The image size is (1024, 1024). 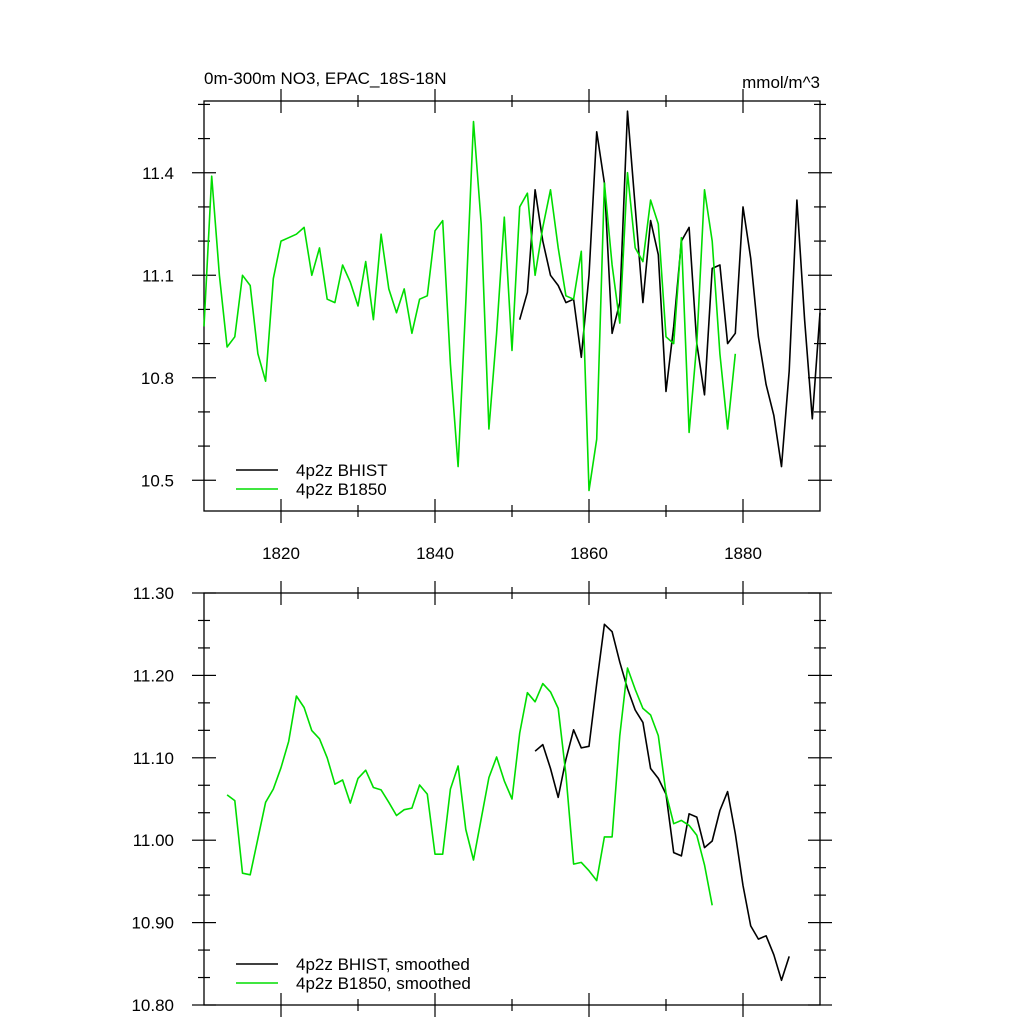 What do you see at coordinates (157, 480) in the screenshot?
I see `y-tick-label: 10.5` at bounding box center [157, 480].